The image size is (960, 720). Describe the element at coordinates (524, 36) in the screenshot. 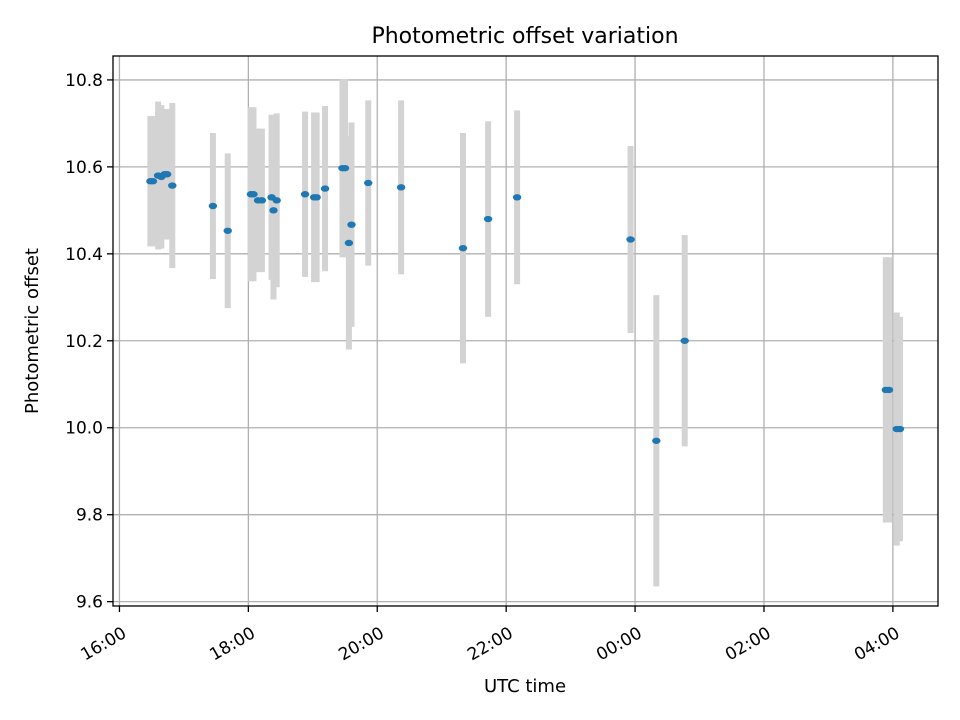

I see `chart-title: Photometric offset variation` at that location.